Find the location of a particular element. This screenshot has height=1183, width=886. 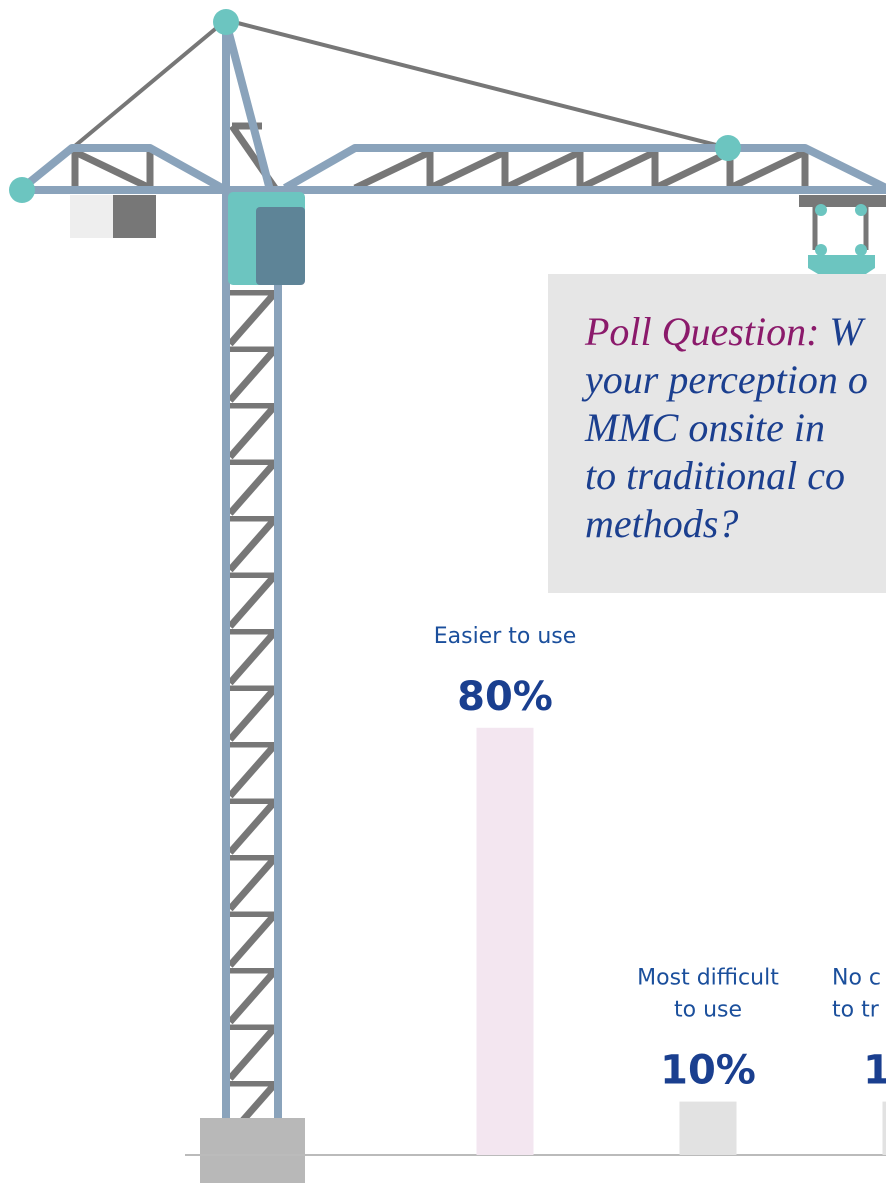

question-text: W is located at coordinates (847, 331).